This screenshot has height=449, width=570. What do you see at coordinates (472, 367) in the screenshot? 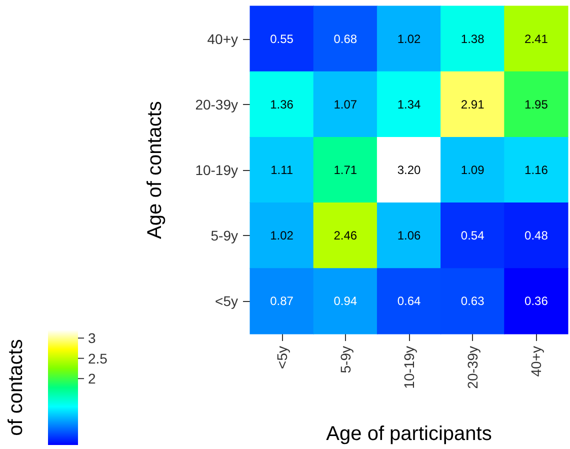
I see `x-tick-label: 20-39y` at bounding box center [472, 367].